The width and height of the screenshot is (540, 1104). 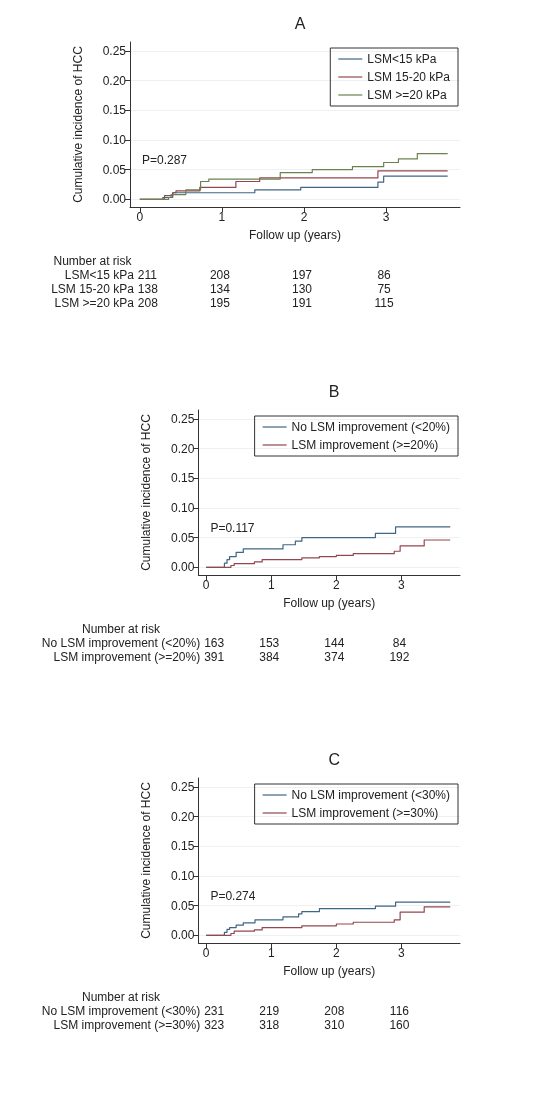 I want to click on legend-label: LSM<15 kPa, so click(x=402, y=59).